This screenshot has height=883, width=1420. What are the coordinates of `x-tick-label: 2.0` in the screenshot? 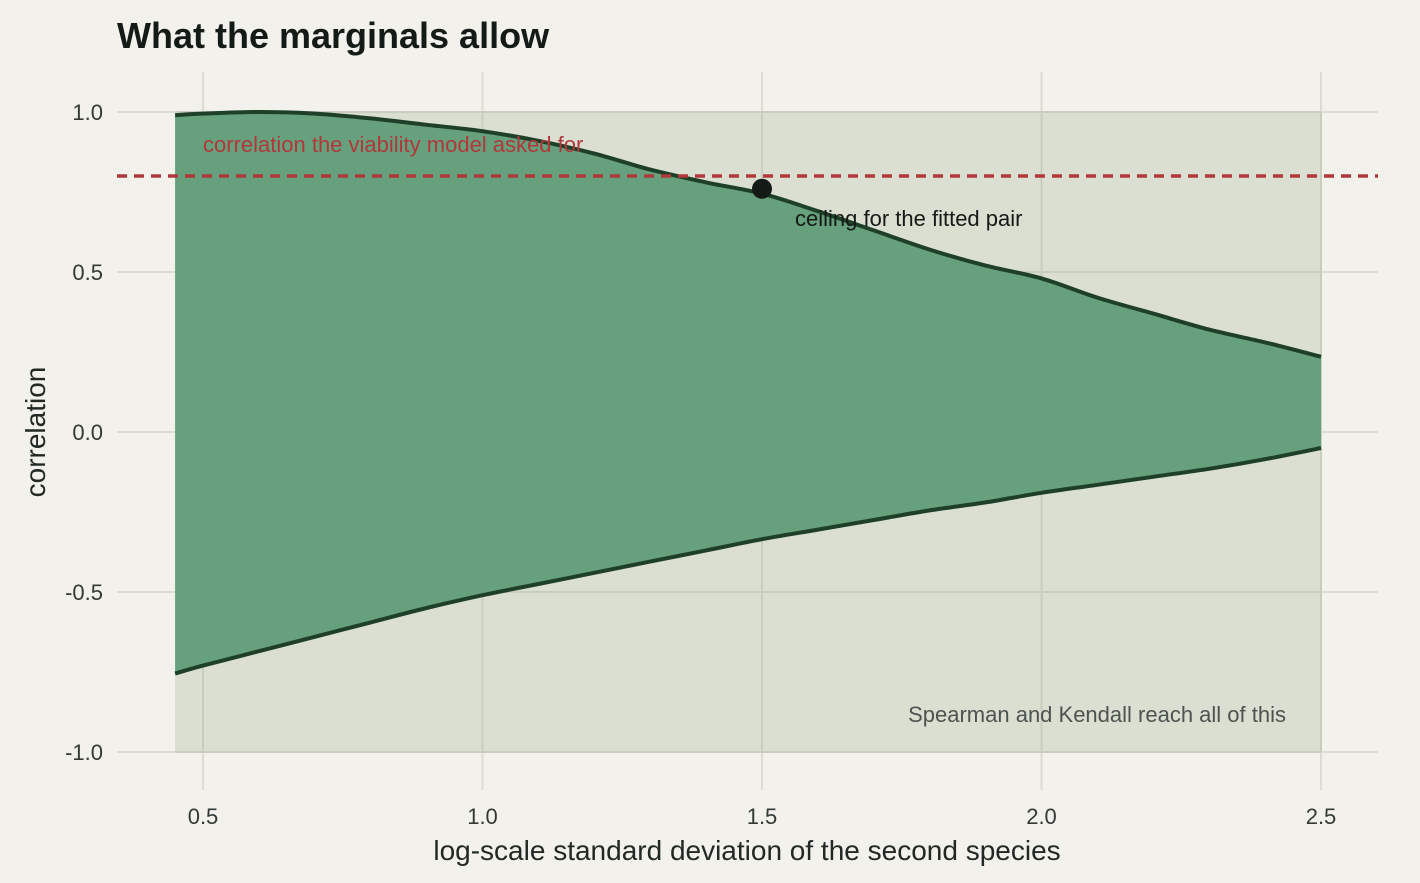 It's located at (1041, 816).